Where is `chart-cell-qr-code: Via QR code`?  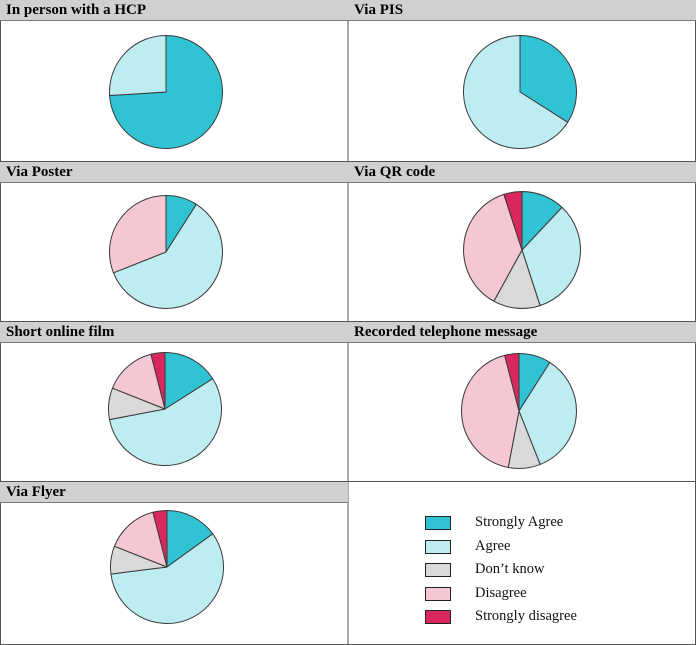 chart-cell-qr-code: Via QR code is located at coordinates (522, 242).